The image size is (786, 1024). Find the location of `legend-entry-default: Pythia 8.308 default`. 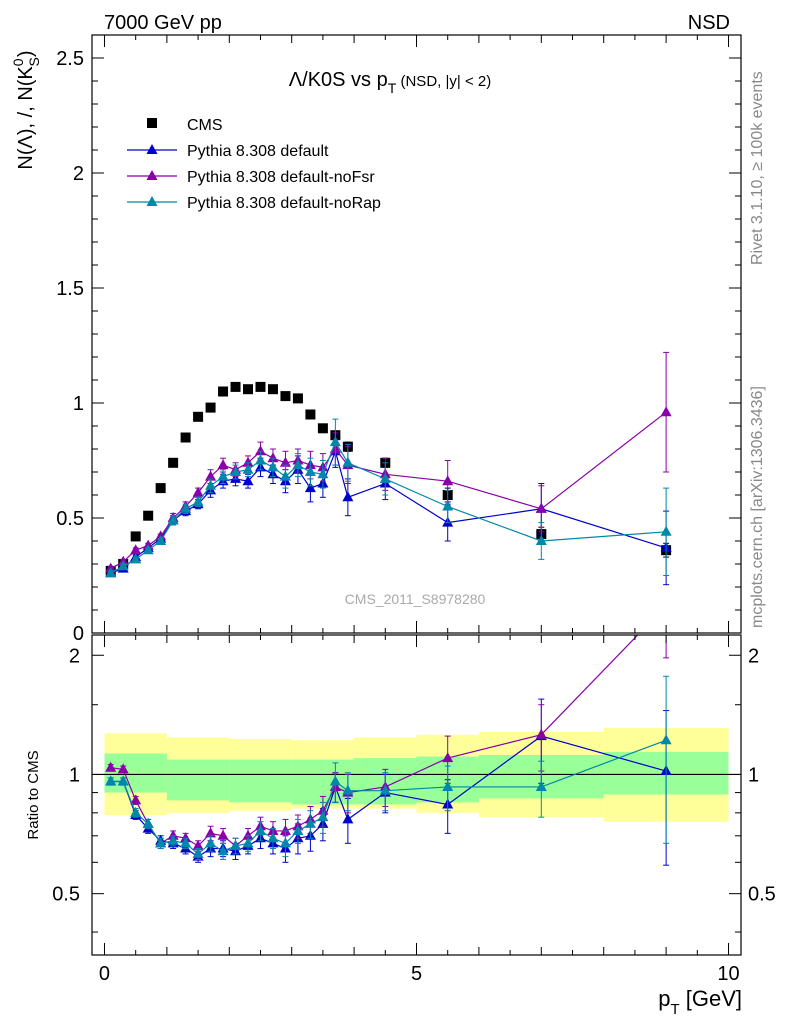

legend-entry-default: Pythia 8.308 default is located at coordinates (228, 151).